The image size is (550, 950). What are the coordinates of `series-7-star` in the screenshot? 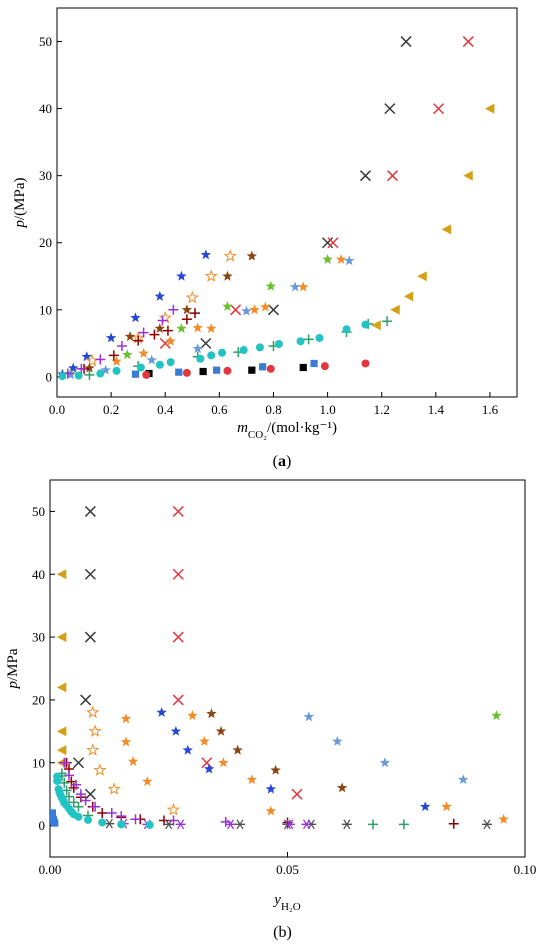 It's located at (496, 715).